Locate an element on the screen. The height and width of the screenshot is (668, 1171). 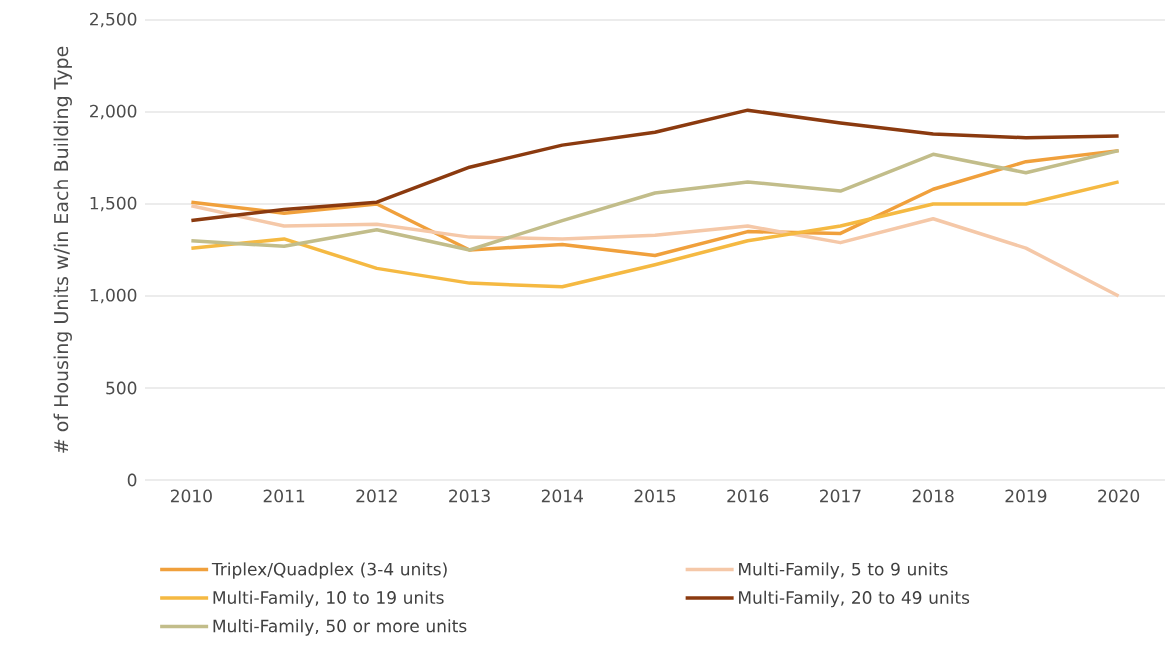
legend-label: Triplex/Quadplex (3-4 units) is located at coordinates (329, 570).